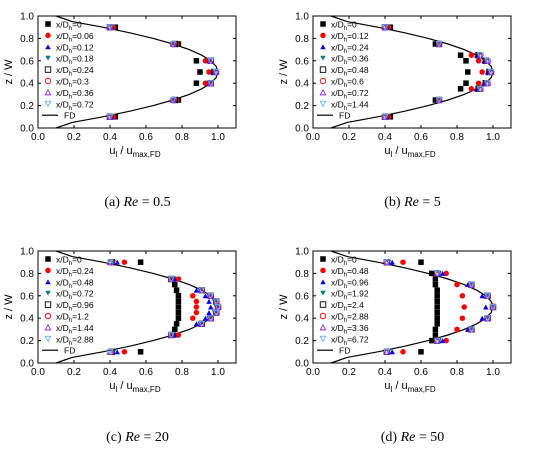 This screenshot has height=461, width=550. Describe the element at coordinates (27, 319) in the screenshot. I see `y-tick-label: 0.4` at that location.